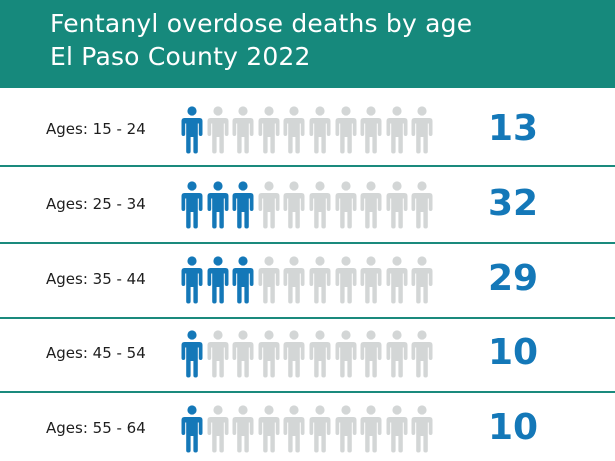 This screenshot has width=615, height=461. What do you see at coordinates (96, 428) in the screenshot?
I see `age-group-label: Ages: 55 - 64` at bounding box center [96, 428].